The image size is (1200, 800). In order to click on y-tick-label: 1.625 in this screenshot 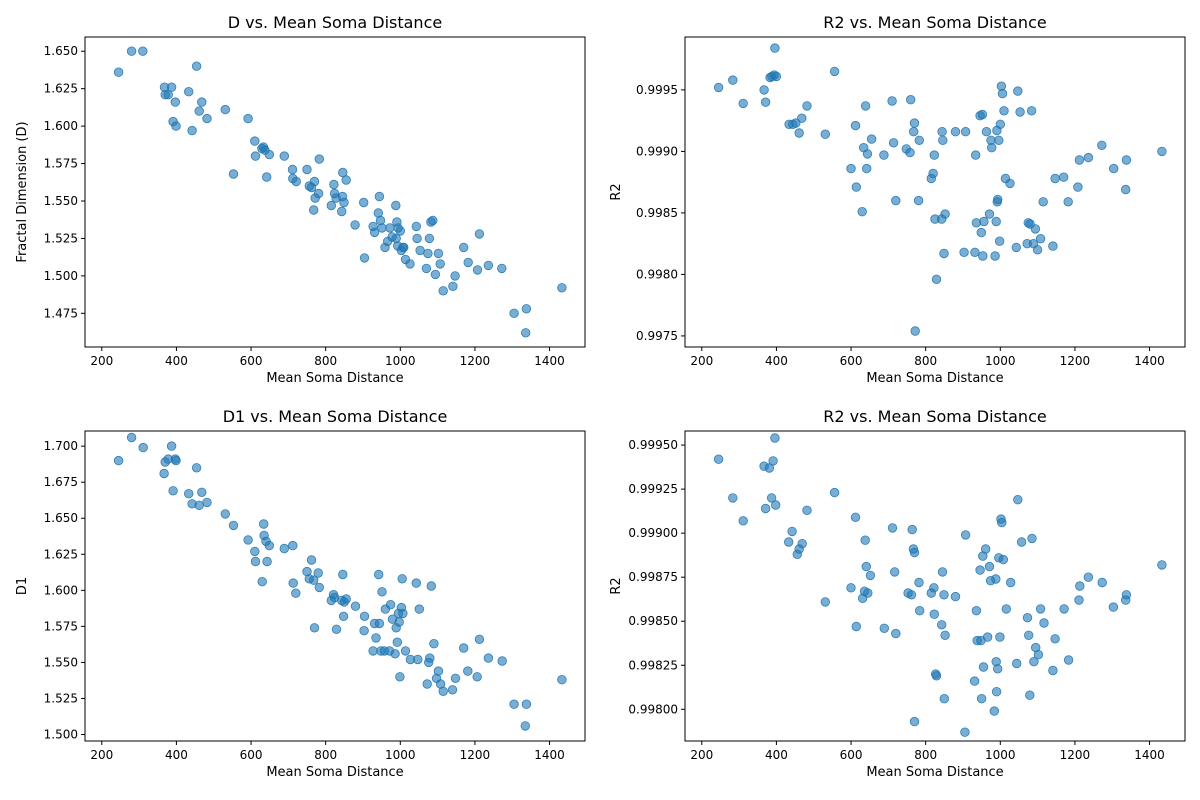, I will do `click(61, 554)`.